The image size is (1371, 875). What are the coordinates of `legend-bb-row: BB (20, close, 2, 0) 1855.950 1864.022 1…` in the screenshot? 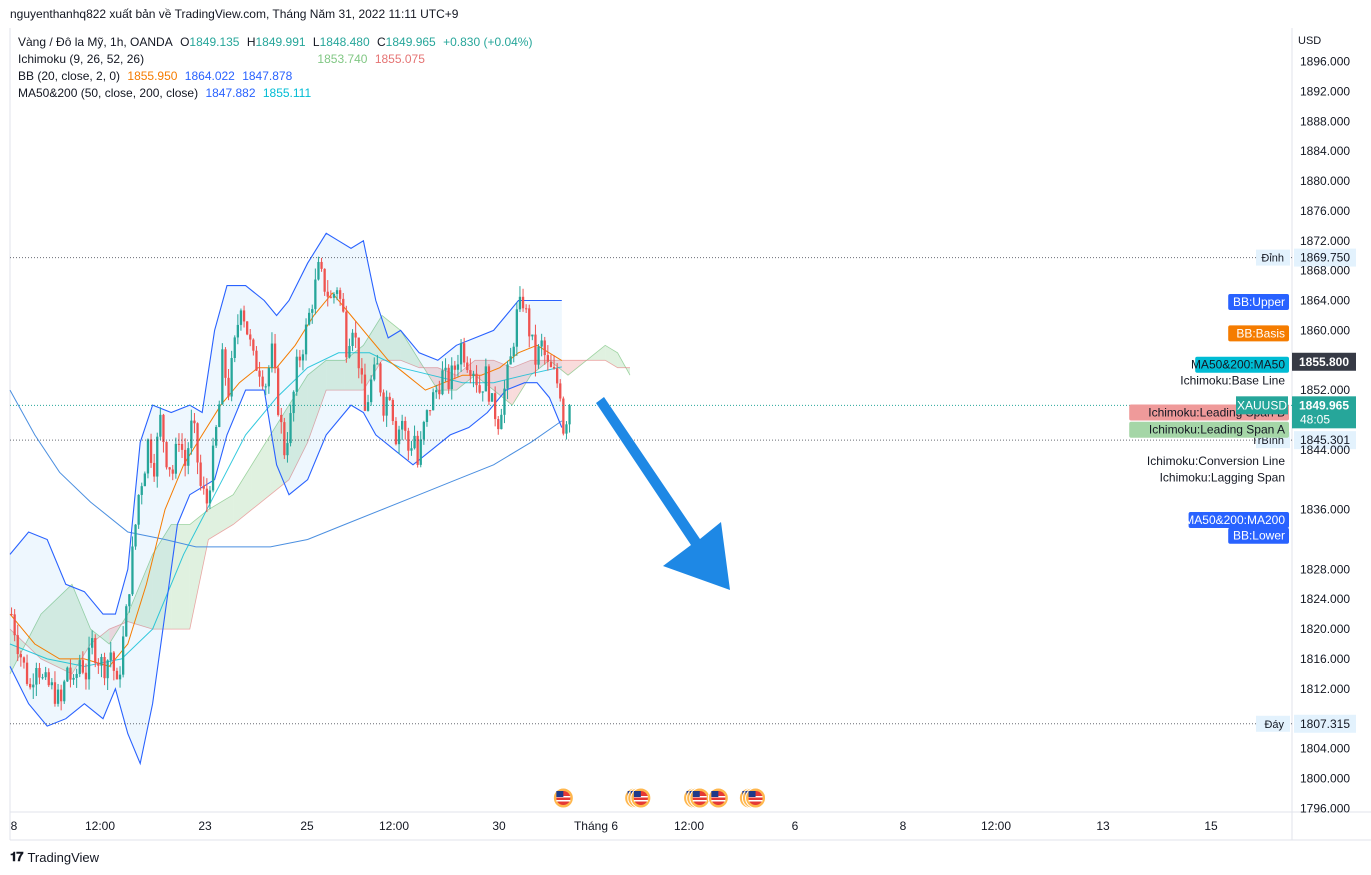 It's located at (157, 76).